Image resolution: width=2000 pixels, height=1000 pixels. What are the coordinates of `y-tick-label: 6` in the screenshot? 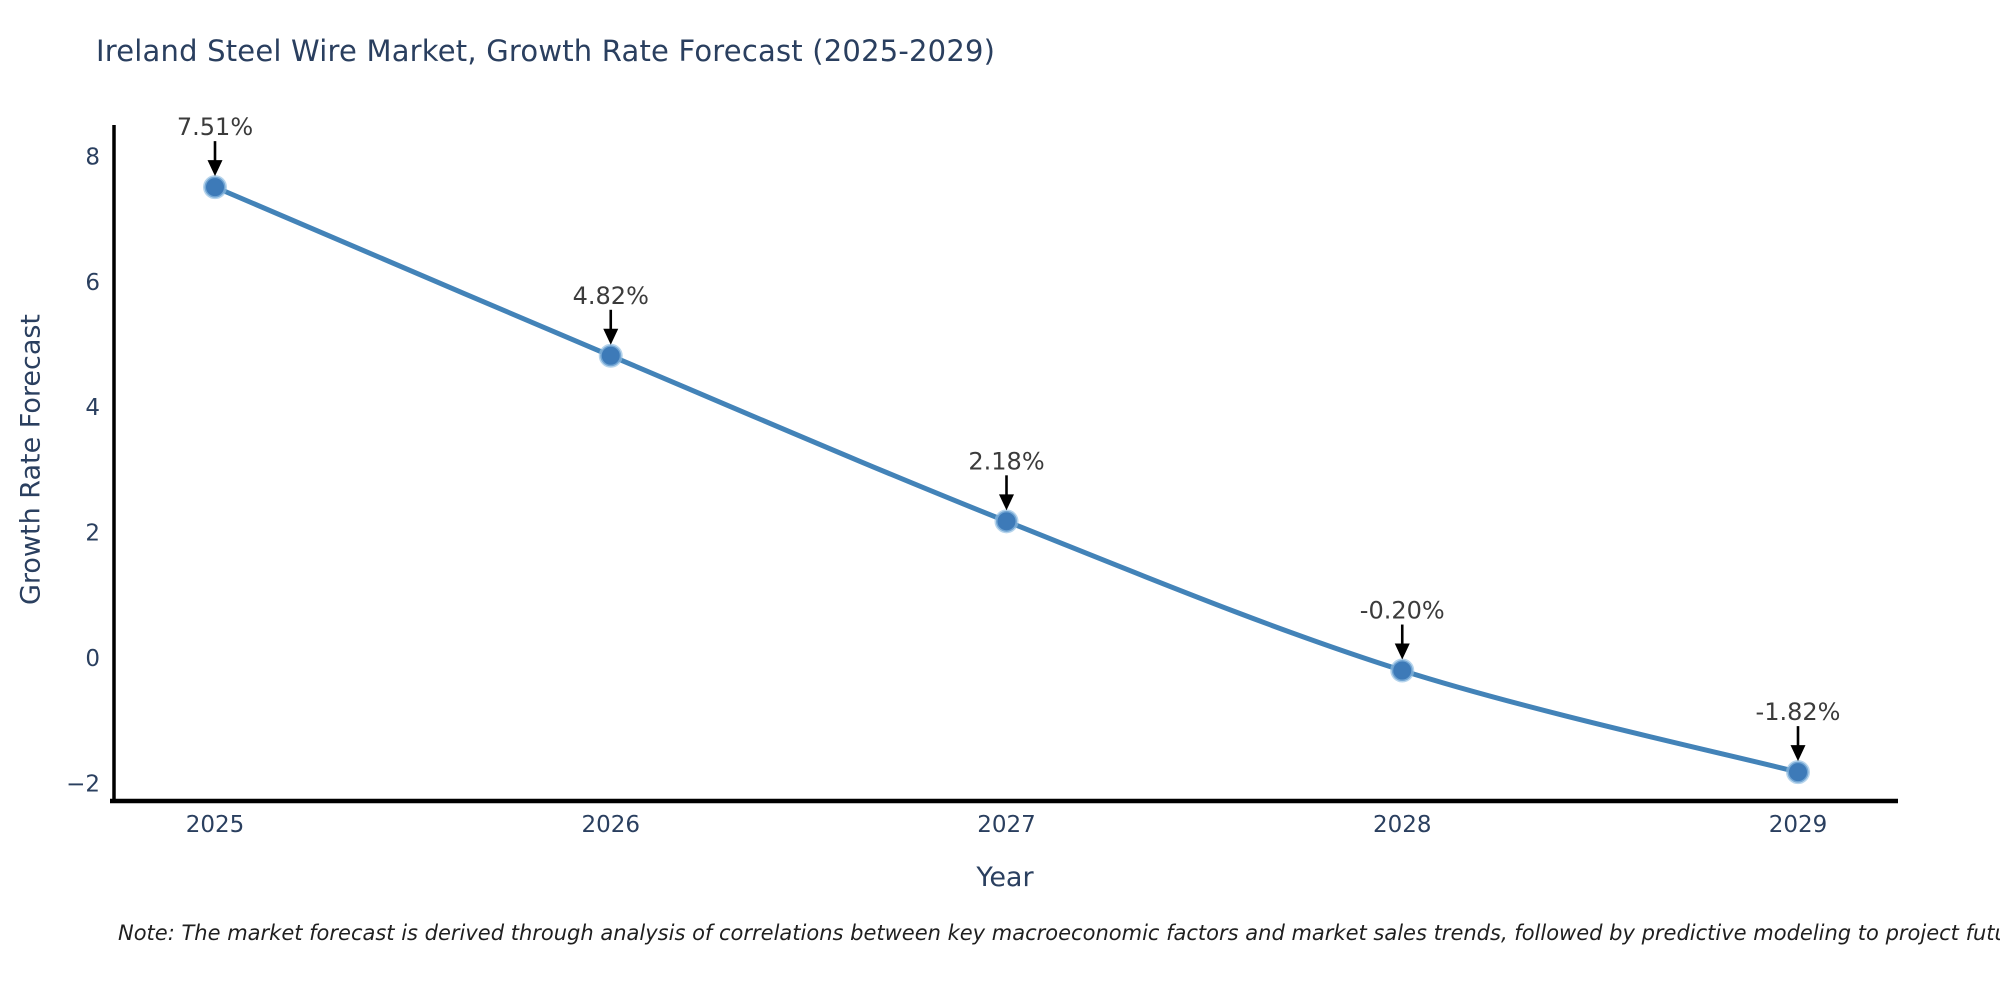 It's located at (92, 283).